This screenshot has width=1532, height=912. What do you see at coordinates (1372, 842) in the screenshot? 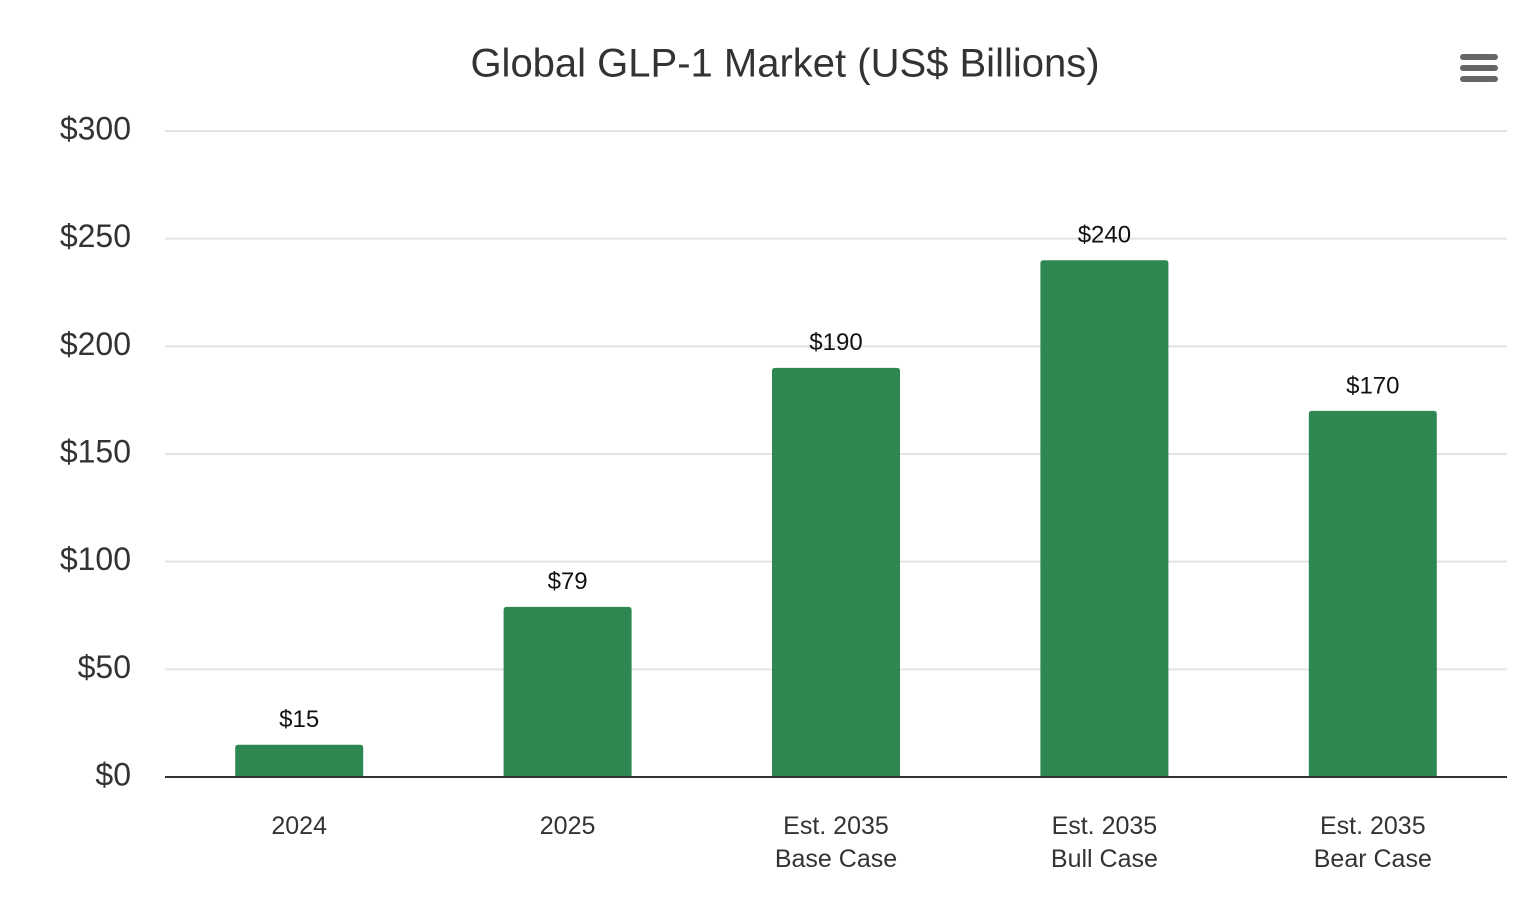
I see `x-tick-label: Est. 2035 Bear Case` at bounding box center [1372, 842].